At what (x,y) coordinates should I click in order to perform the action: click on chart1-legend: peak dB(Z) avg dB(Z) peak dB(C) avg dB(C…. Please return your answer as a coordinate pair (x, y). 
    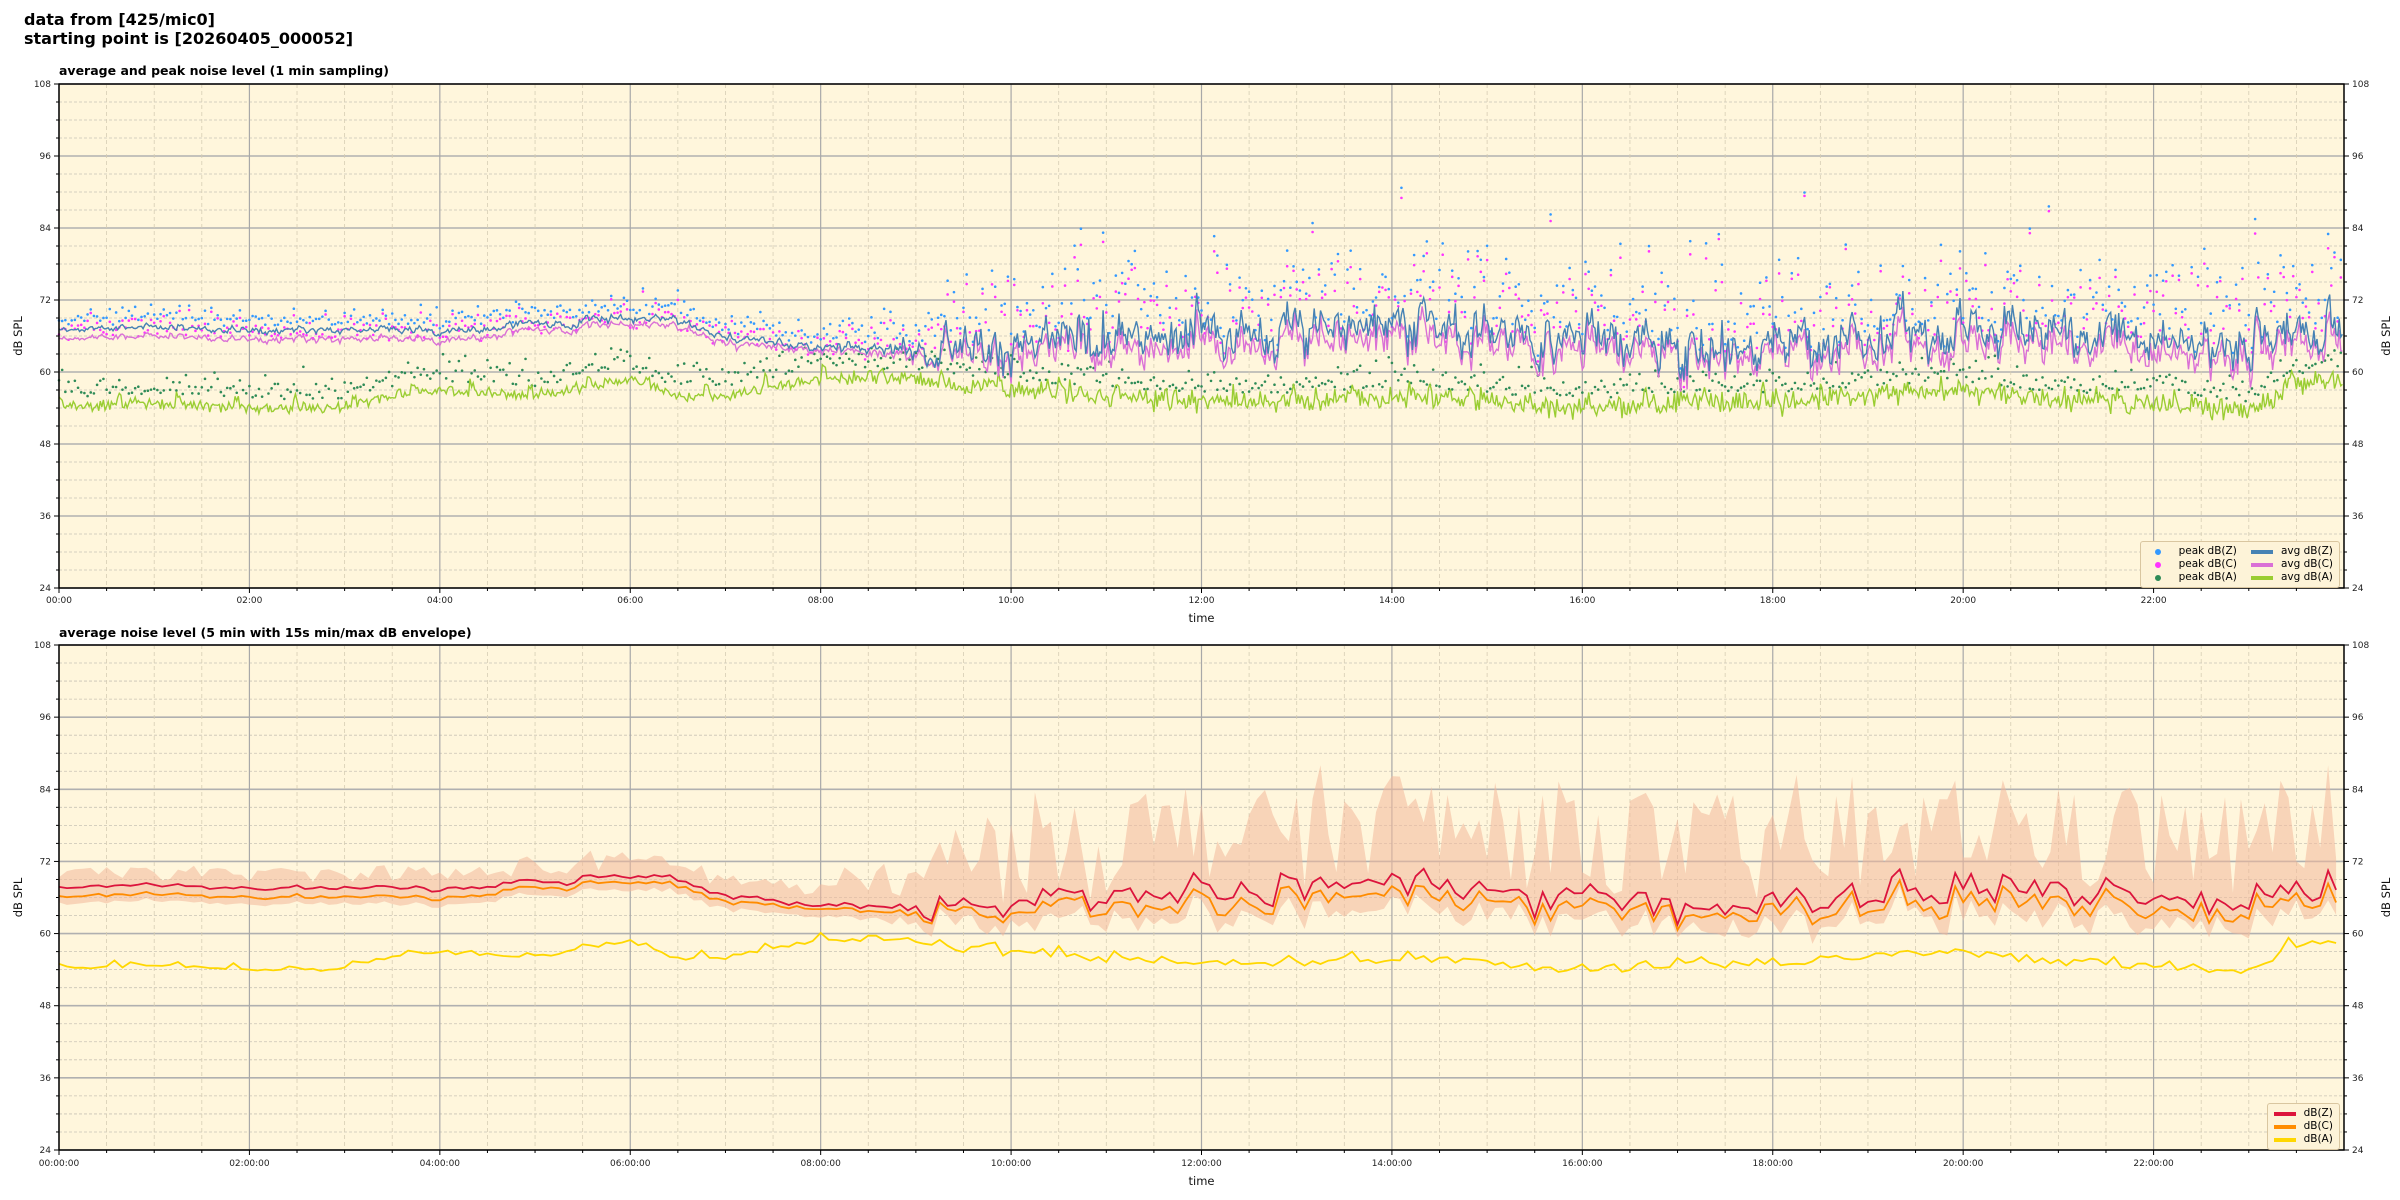
    Looking at the image, I should click on (2239, 564).